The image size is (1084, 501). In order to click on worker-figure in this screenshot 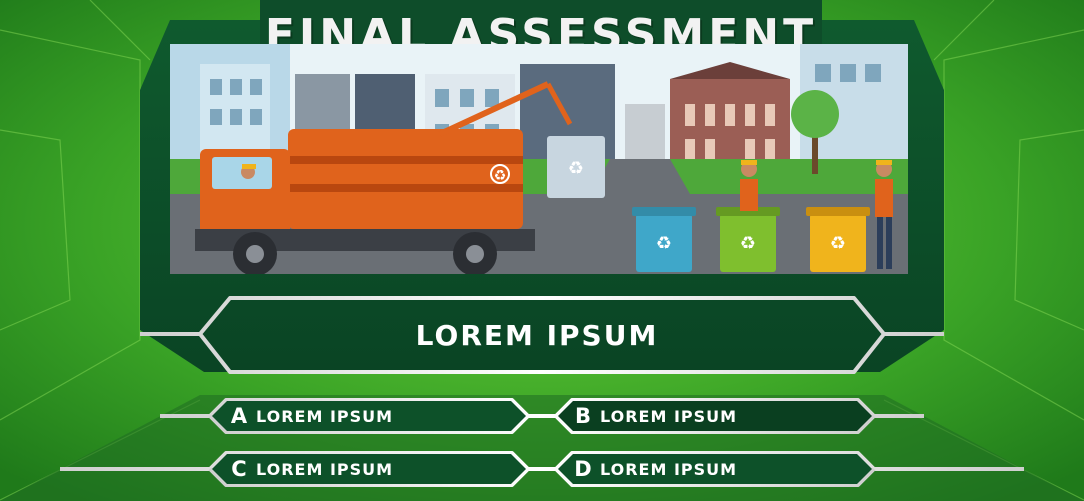, I will do `click(816, 214)`.